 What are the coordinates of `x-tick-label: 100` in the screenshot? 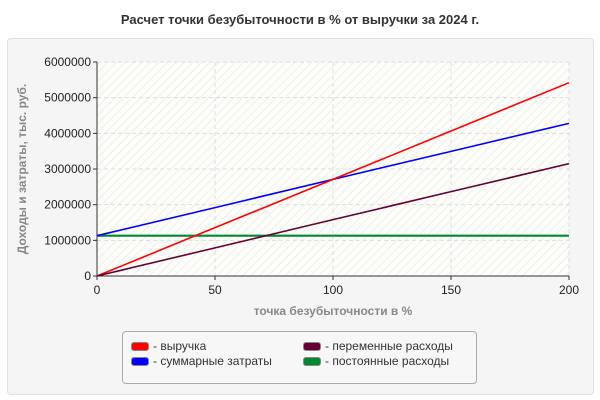 It's located at (333, 290).